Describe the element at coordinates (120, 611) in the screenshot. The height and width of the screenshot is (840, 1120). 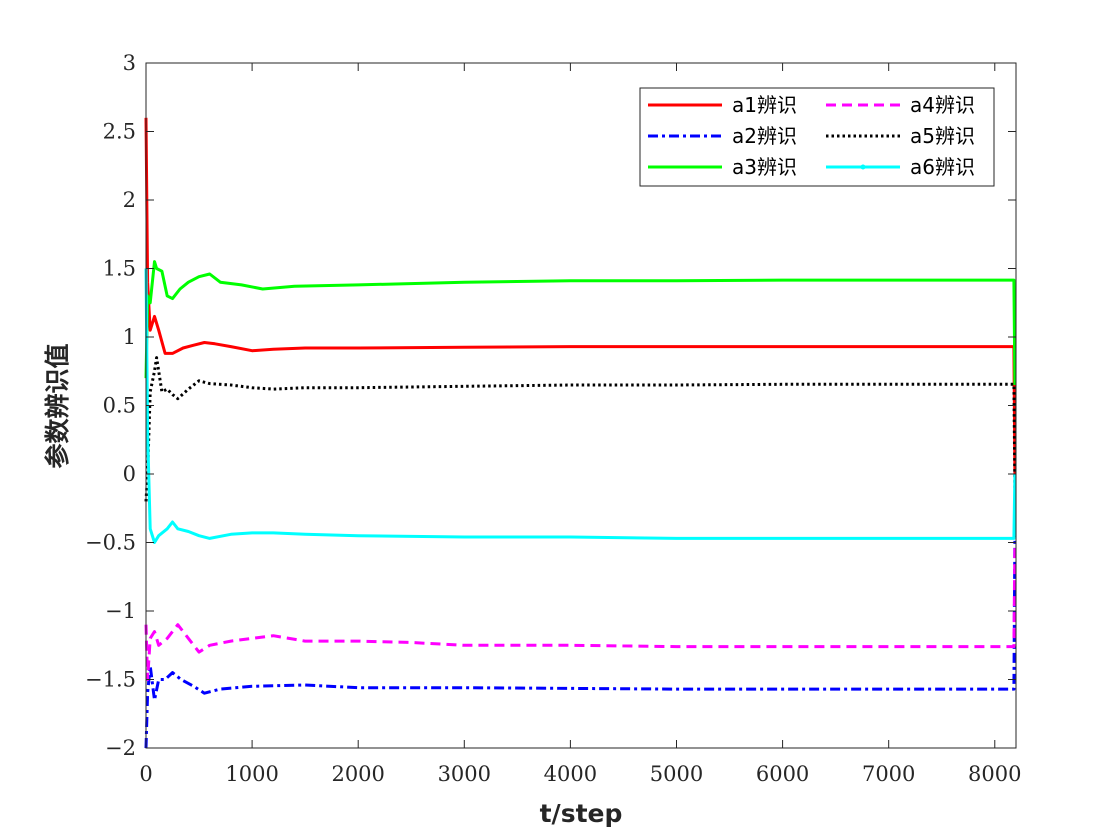
I see `y-tick-label: −1` at that location.